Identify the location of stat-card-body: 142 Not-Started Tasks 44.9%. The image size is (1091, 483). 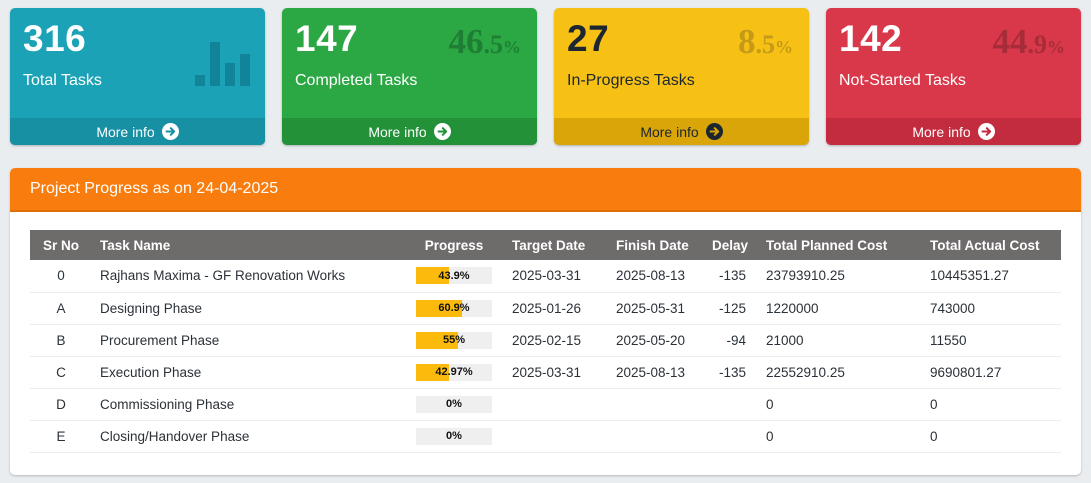
(953, 63).